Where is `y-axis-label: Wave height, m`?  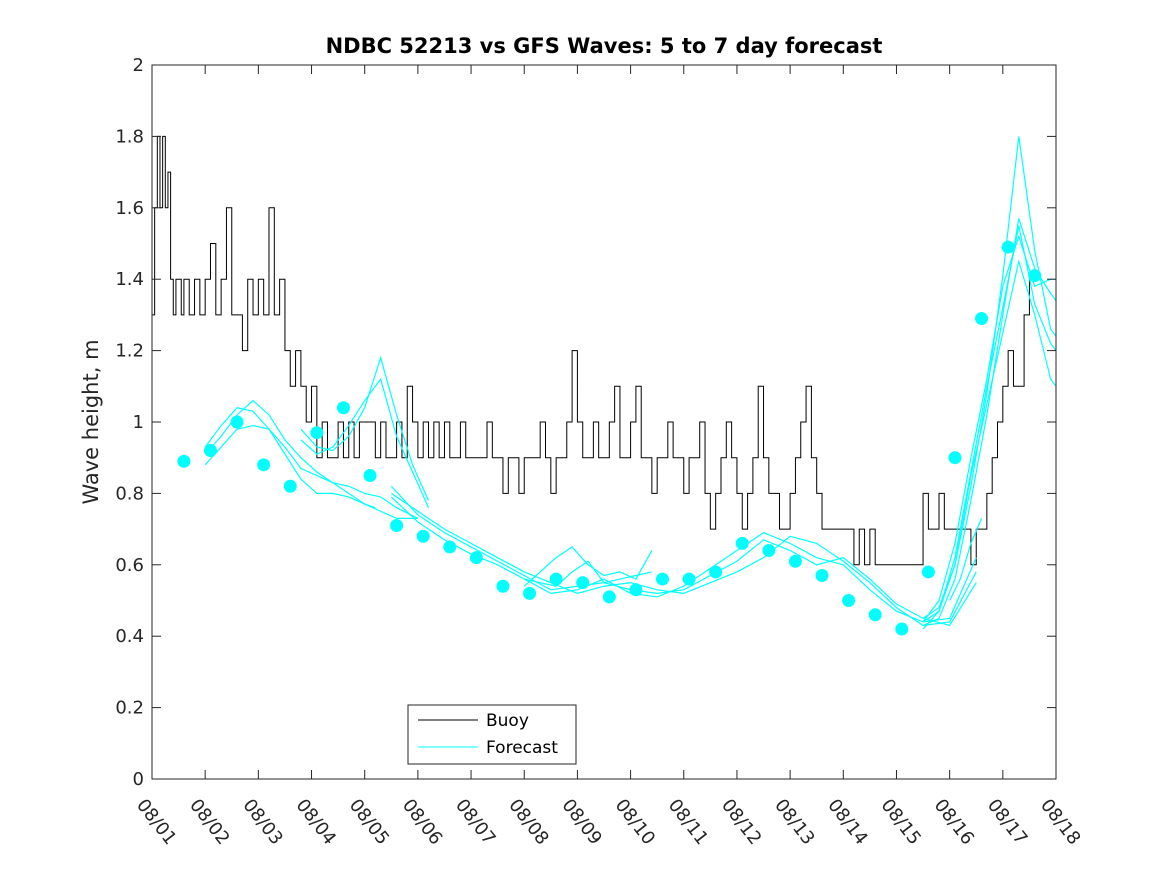
y-axis-label: Wave height, m is located at coordinates (91, 421).